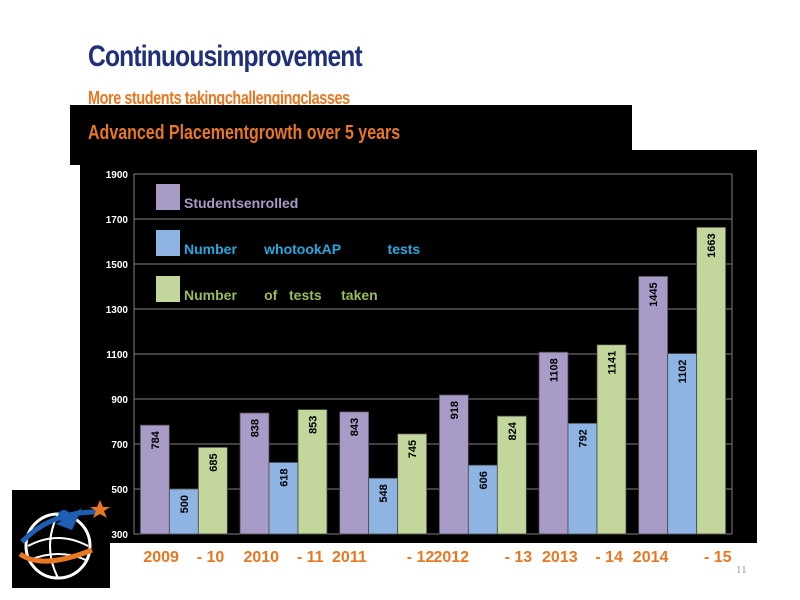 The image size is (800, 600). I want to click on data-label: 843, so click(355, 427).